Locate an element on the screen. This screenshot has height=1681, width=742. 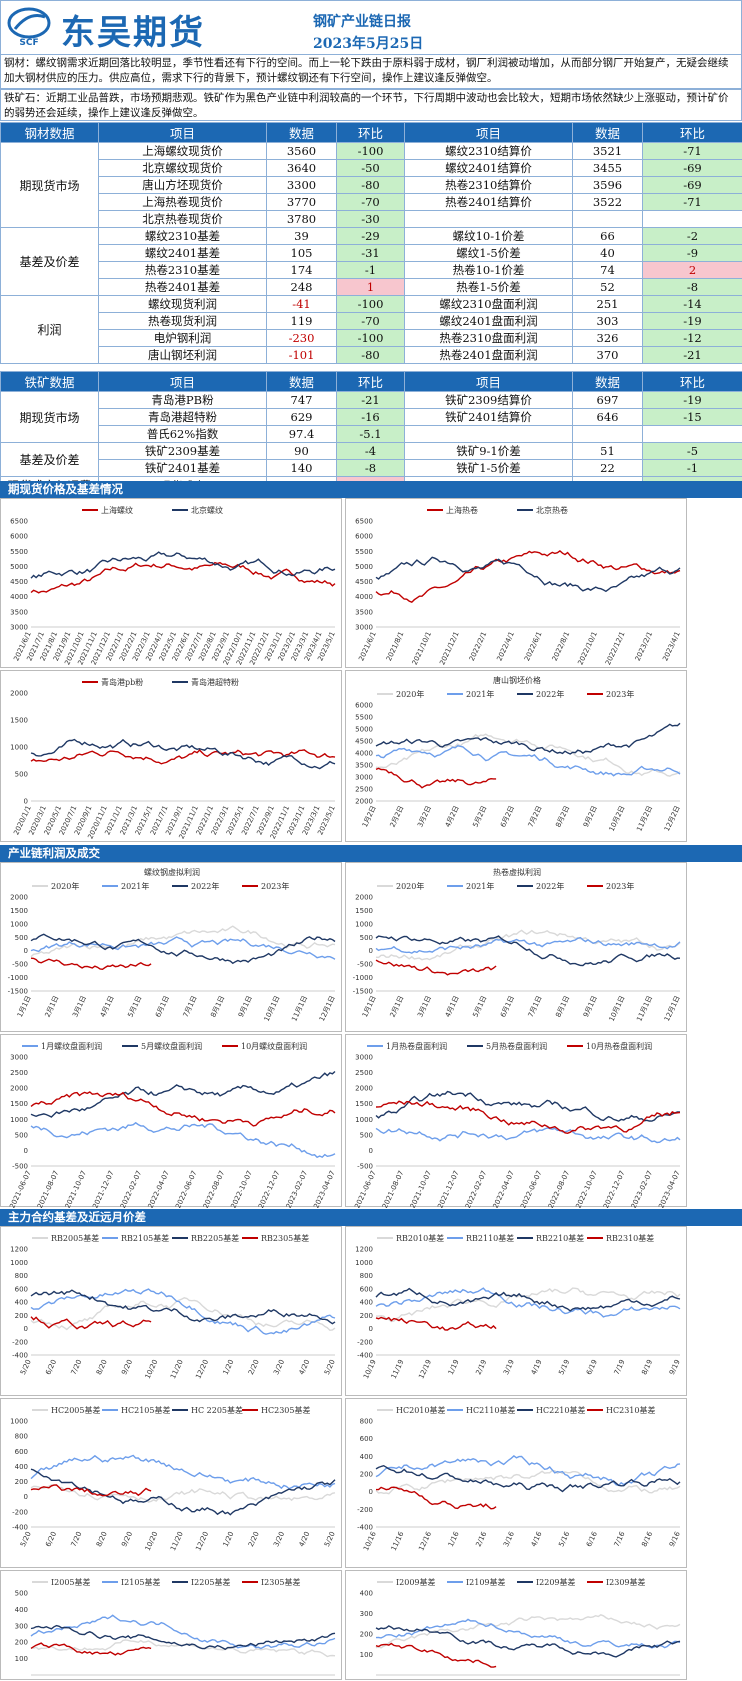
legend-label: 2021年 is located at coordinates (135, 886).